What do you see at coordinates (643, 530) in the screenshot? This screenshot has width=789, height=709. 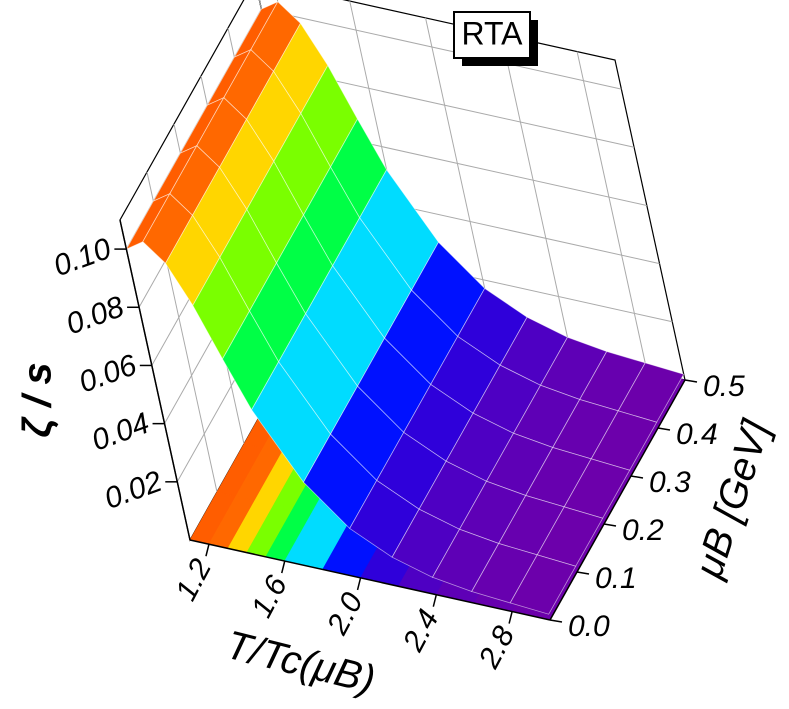 I see `y-tick-label: 0.2` at bounding box center [643, 530].